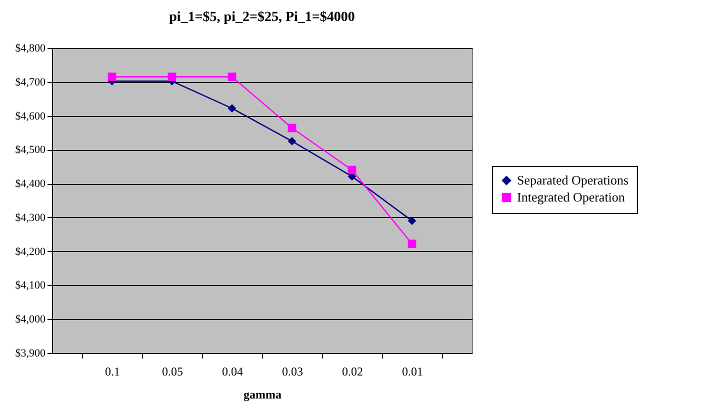 The image size is (719, 416). I want to click on y-tick-label: $4,700, so click(30, 82).